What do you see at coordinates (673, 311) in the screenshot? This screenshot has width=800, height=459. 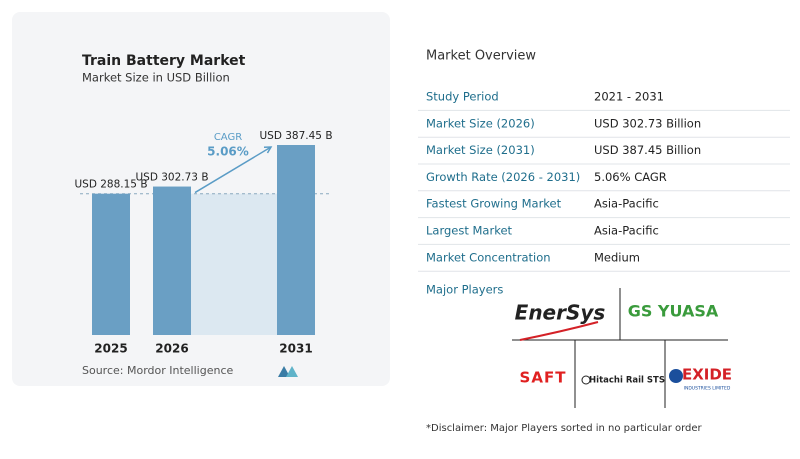 I see `player-logo: GS YUASA` at bounding box center [673, 311].